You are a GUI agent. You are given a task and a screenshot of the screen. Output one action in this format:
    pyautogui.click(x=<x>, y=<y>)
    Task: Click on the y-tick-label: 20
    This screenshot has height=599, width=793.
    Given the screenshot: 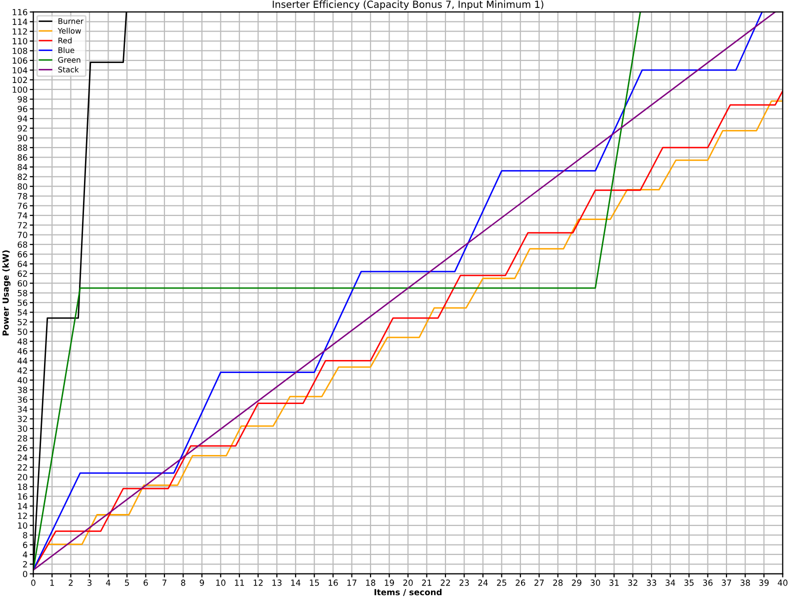 What is the action you would take?
    pyautogui.click(x=23, y=477)
    